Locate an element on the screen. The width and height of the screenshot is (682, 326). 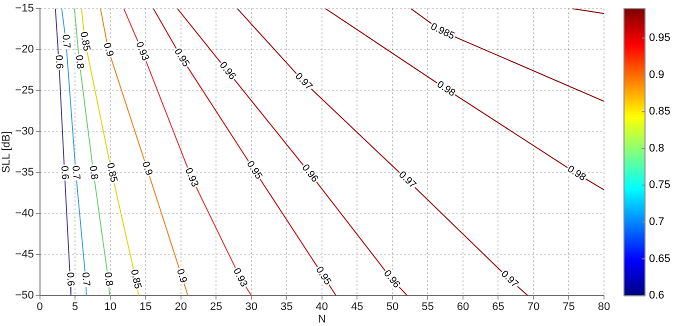
x-tick-label: 30 is located at coordinates (251, 307).